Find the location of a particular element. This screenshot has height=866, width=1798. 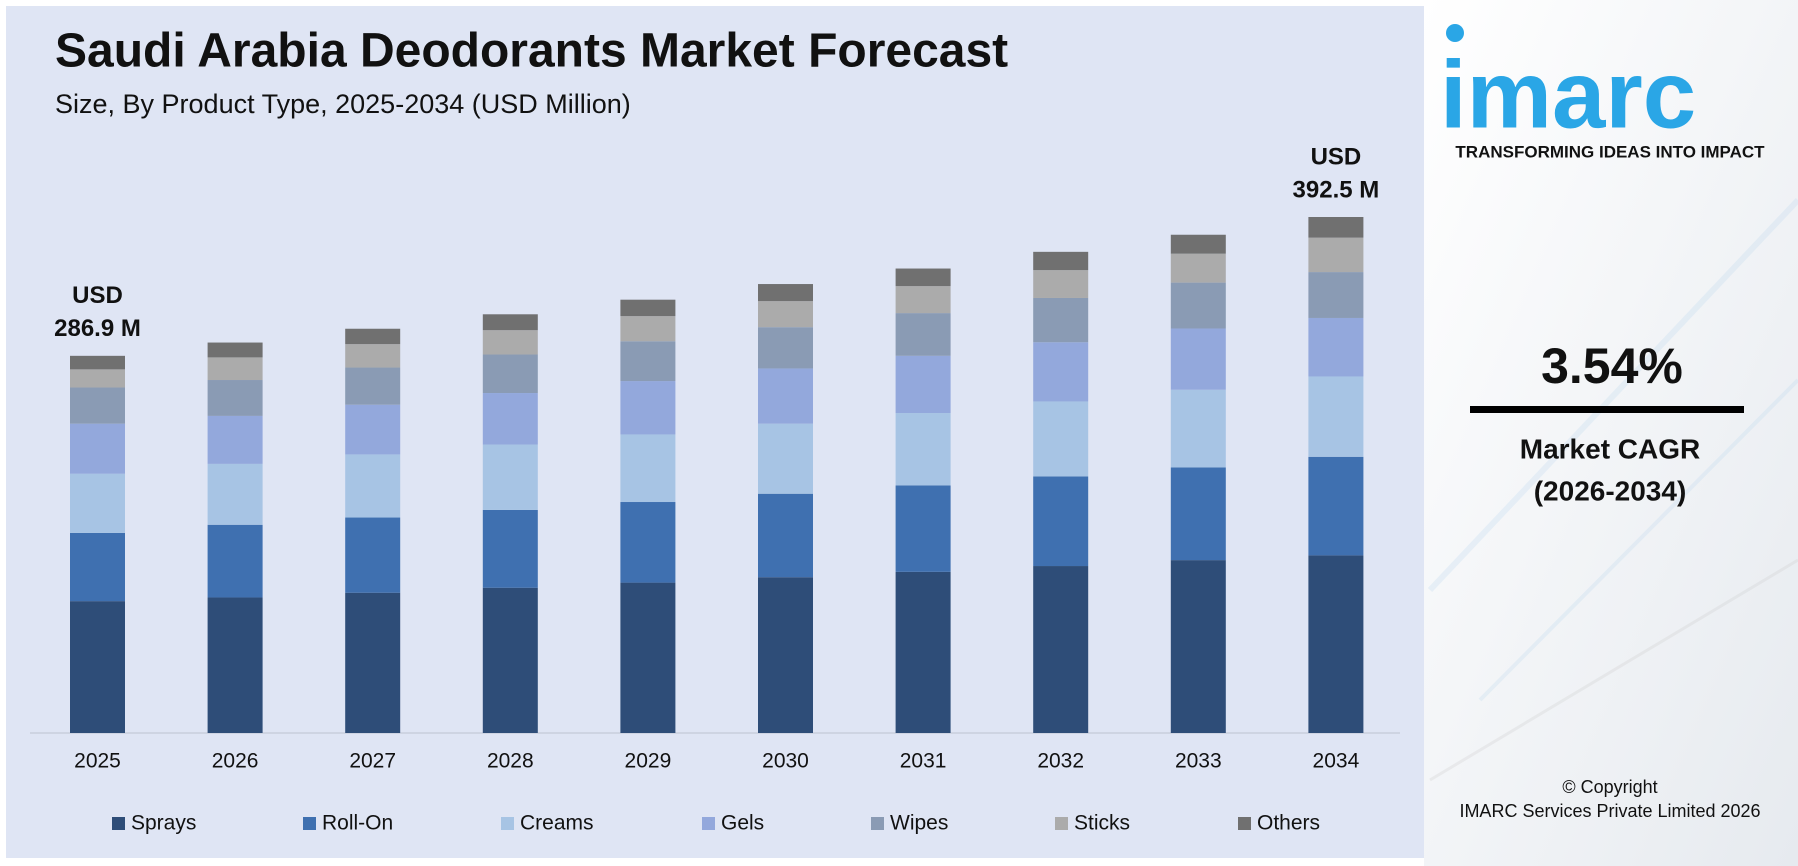

legend-label: Sticks is located at coordinates (1102, 823).